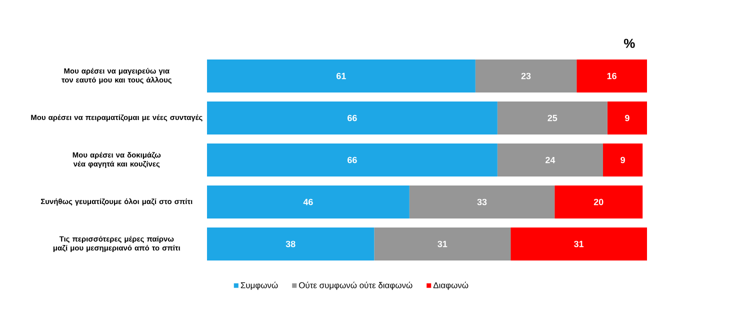 The width and height of the screenshot is (735, 330). I want to click on data-label: 61, so click(341, 76).